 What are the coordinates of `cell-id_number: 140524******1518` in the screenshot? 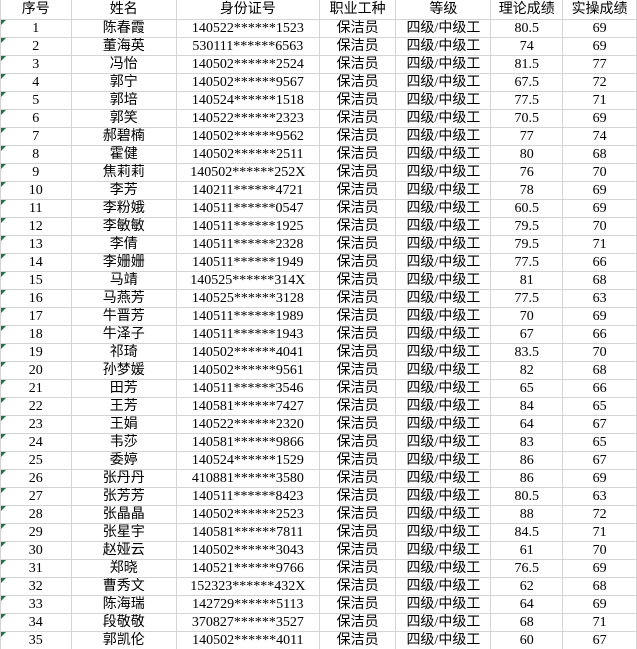 It's located at (247, 100).